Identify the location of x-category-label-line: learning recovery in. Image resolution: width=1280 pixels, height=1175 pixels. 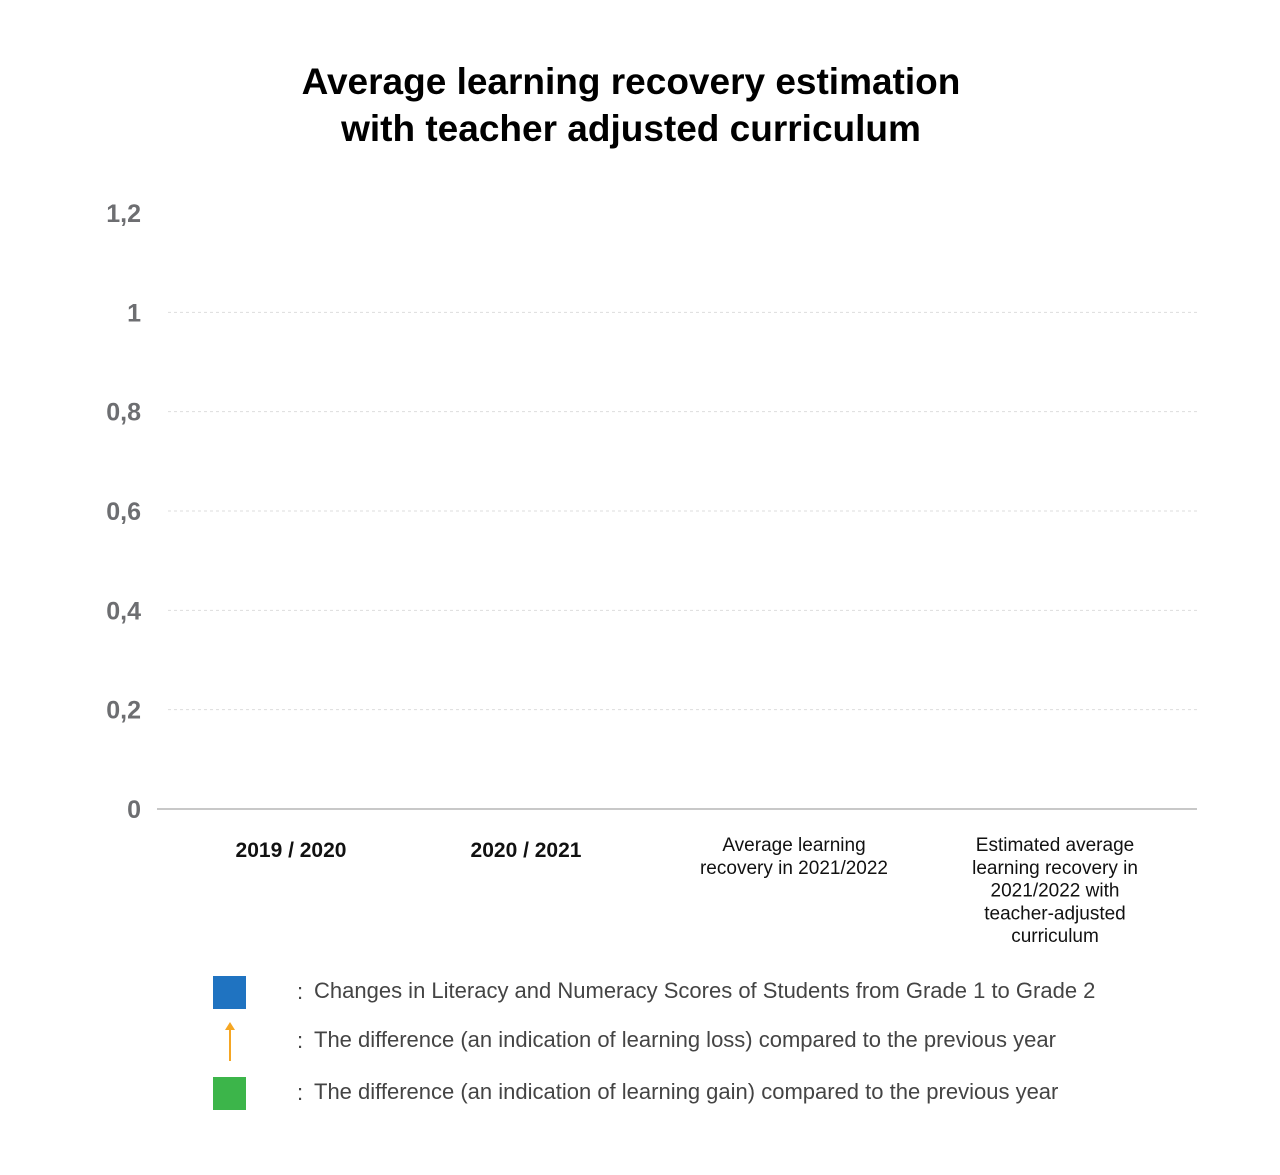
(1055, 868).